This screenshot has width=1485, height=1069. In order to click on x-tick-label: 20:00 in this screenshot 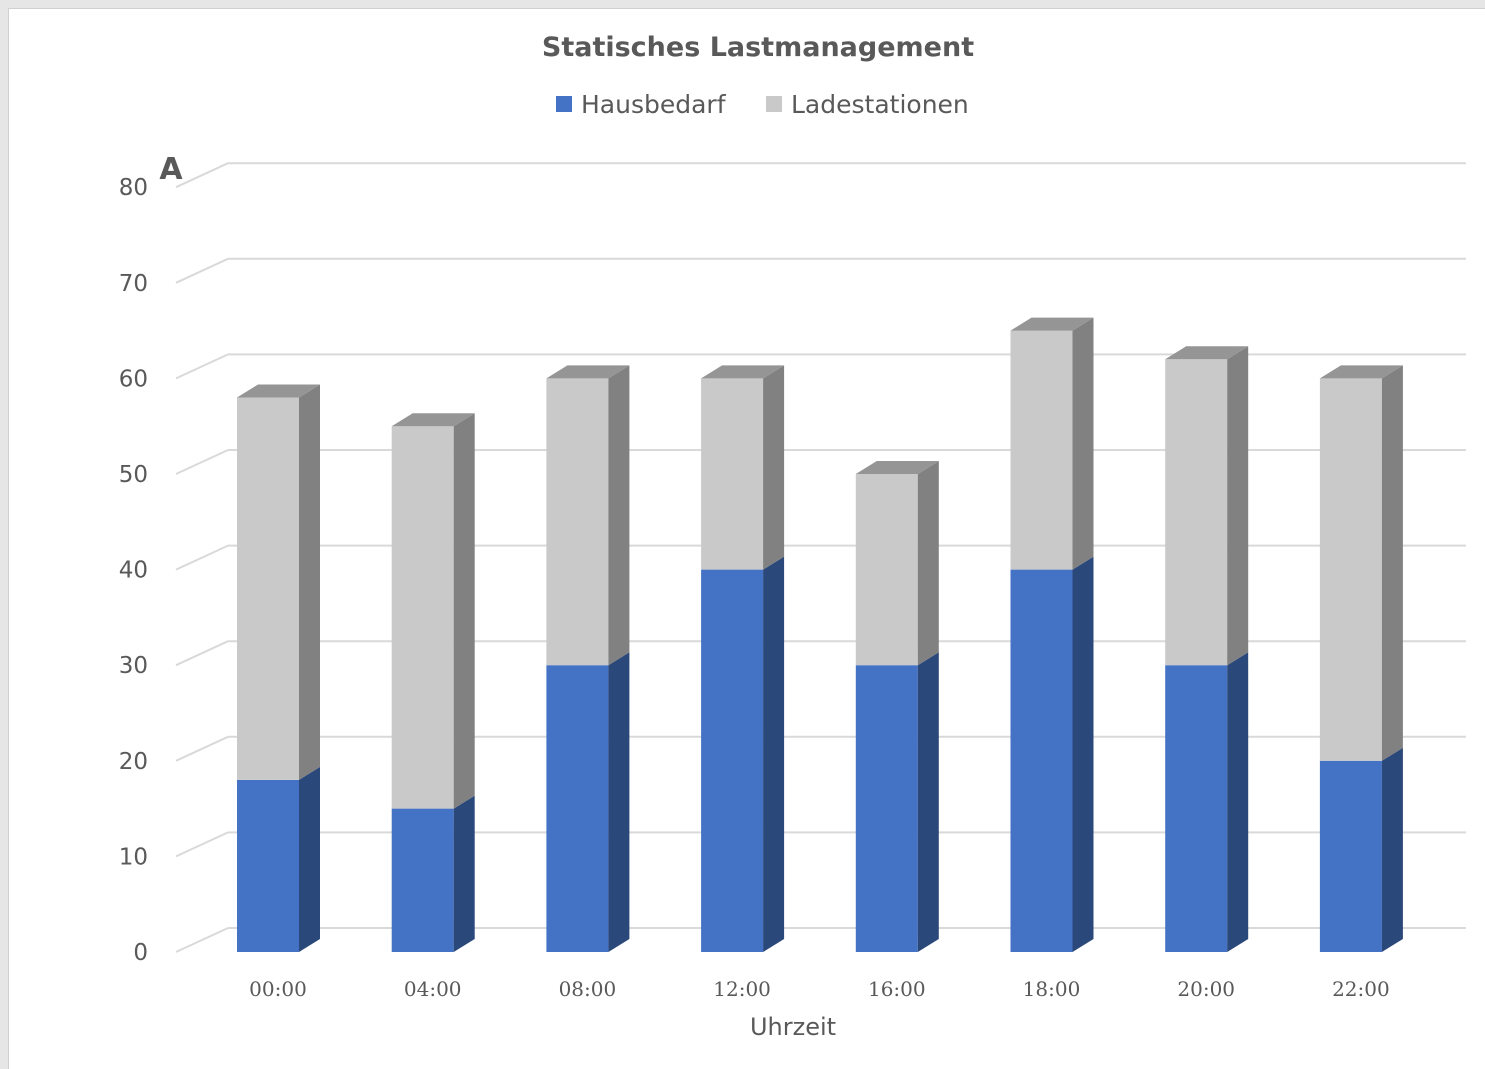, I will do `click(1206, 989)`.